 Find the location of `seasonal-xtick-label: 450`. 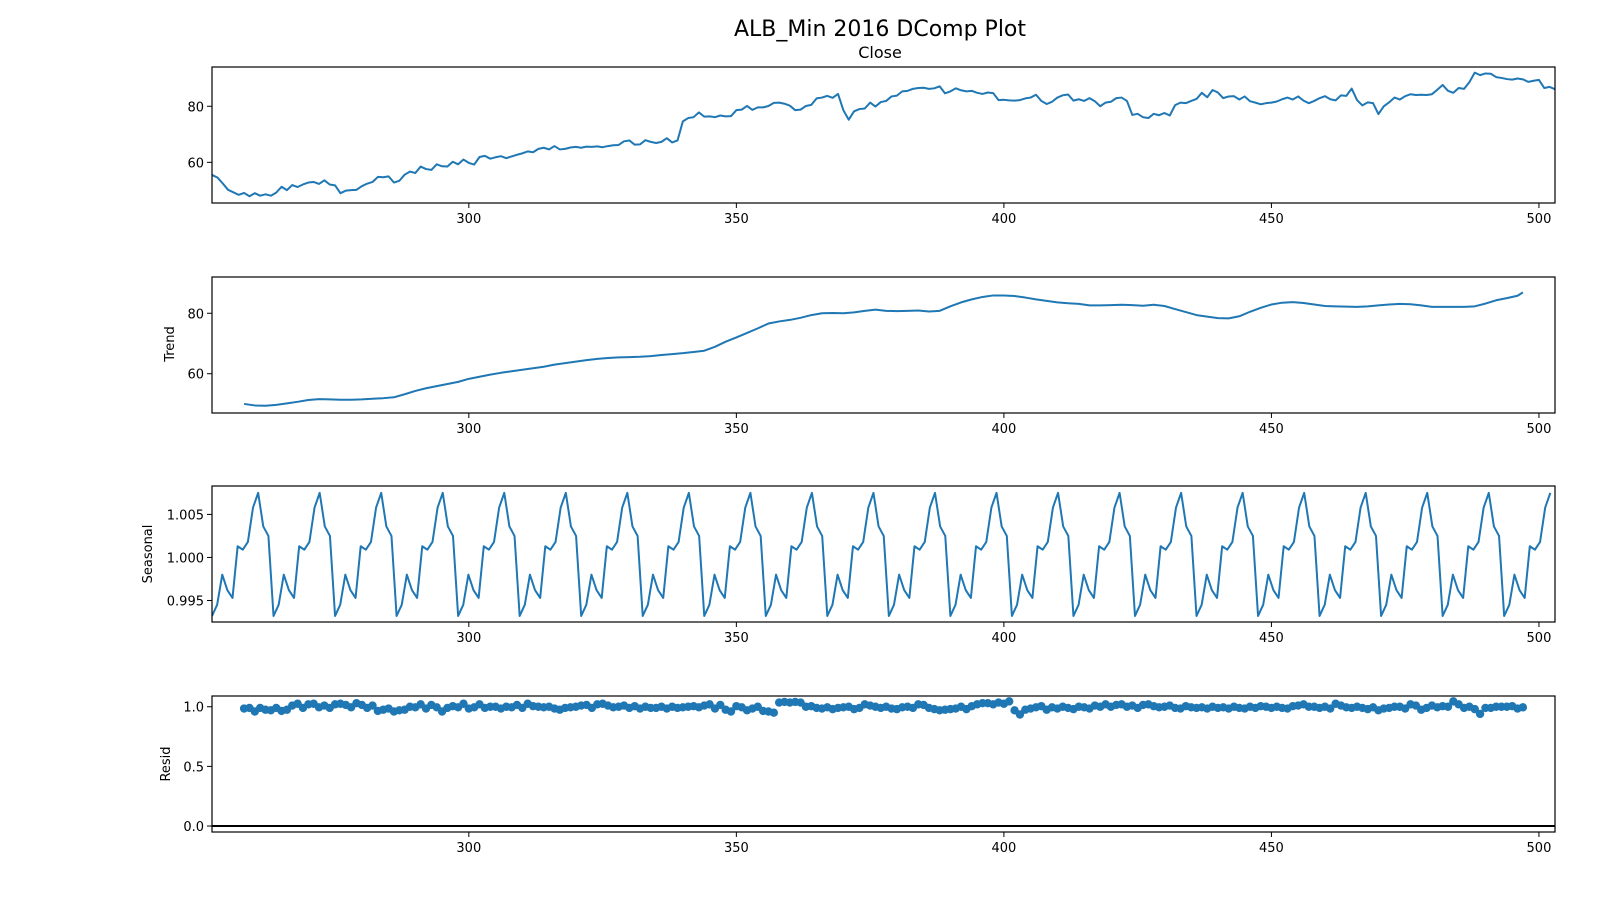

seasonal-xtick-label: 450 is located at coordinates (1271, 638).